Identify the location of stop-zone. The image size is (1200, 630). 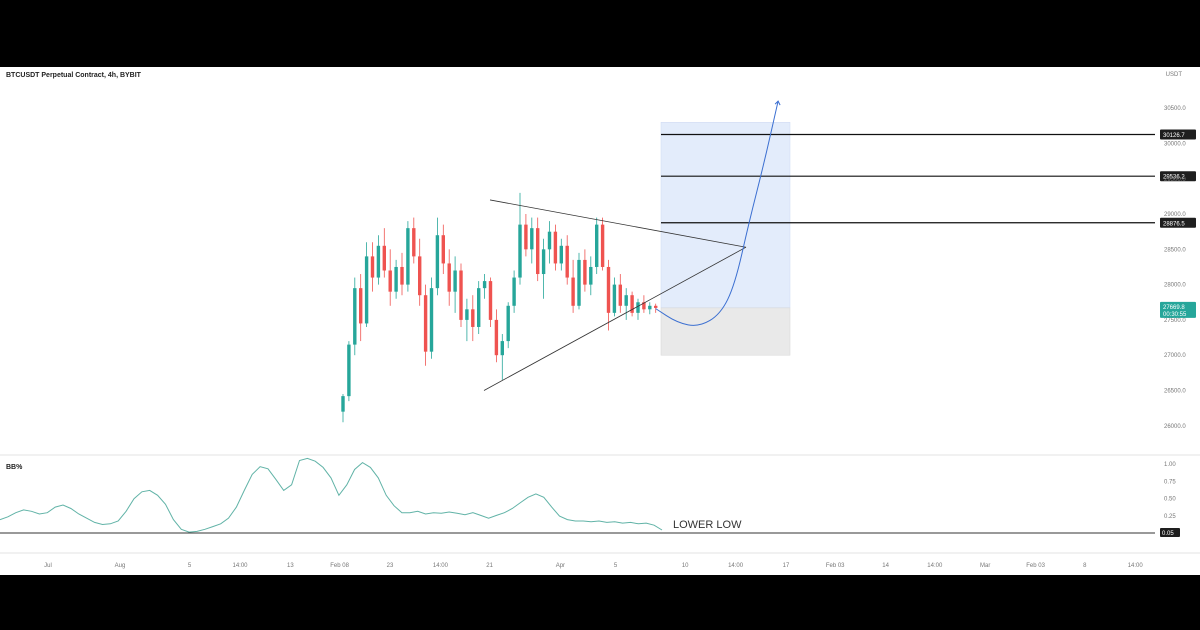
(725, 331).